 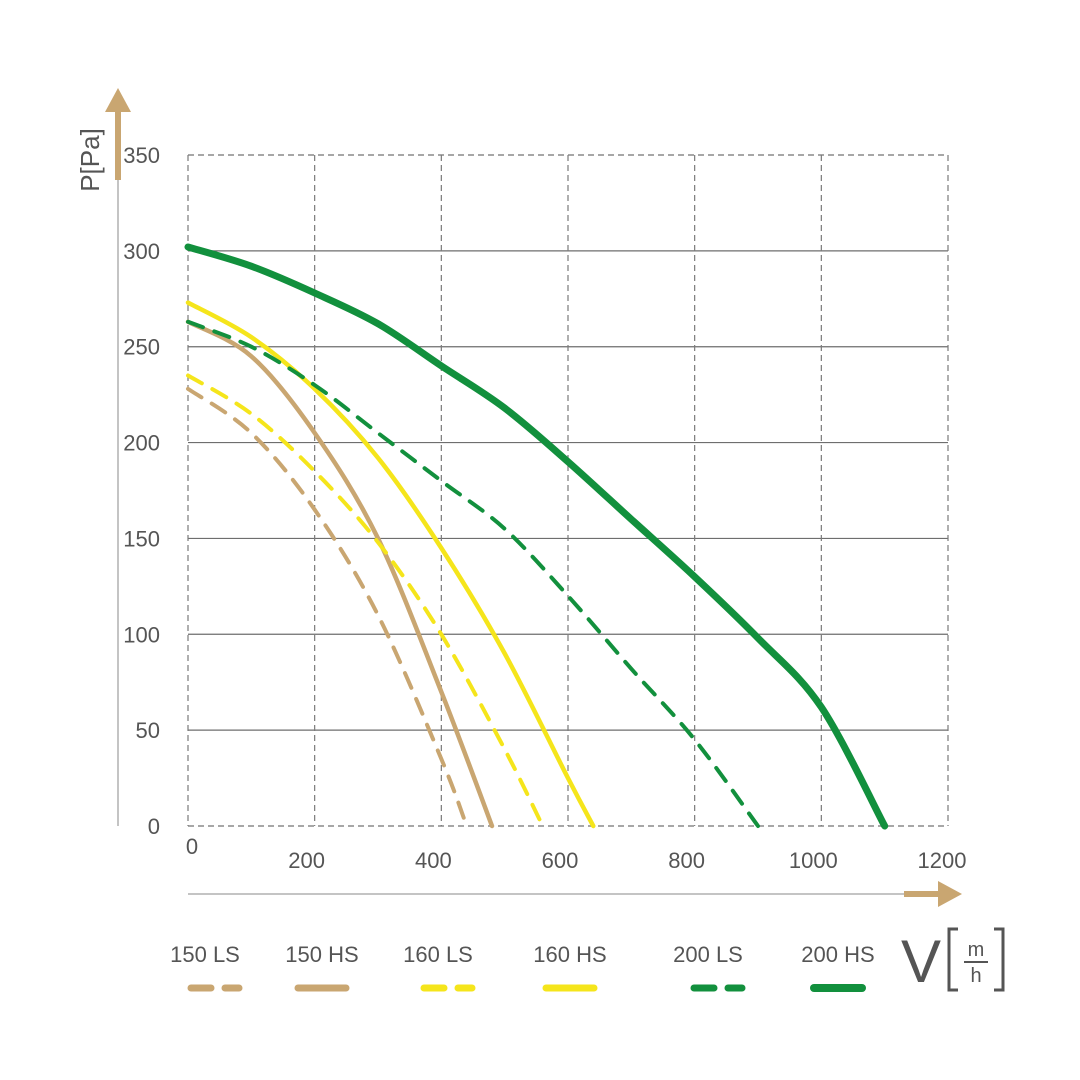 What do you see at coordinates (327, 607) in the screenshot?
I see `series-line-150-ls` at bounding box center [327, 607].